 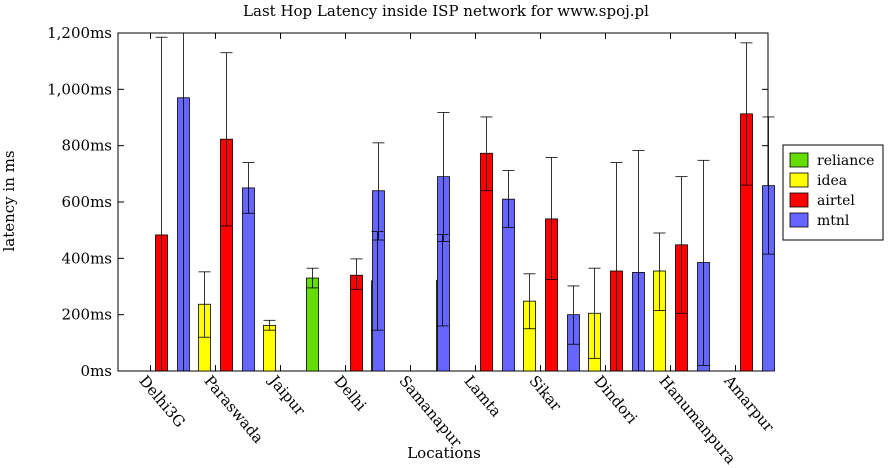 What do you see at coordinates (233, 409) in the screenshot?
I see `x-tick-label: Paraswada` at bounding box center [233, 409].